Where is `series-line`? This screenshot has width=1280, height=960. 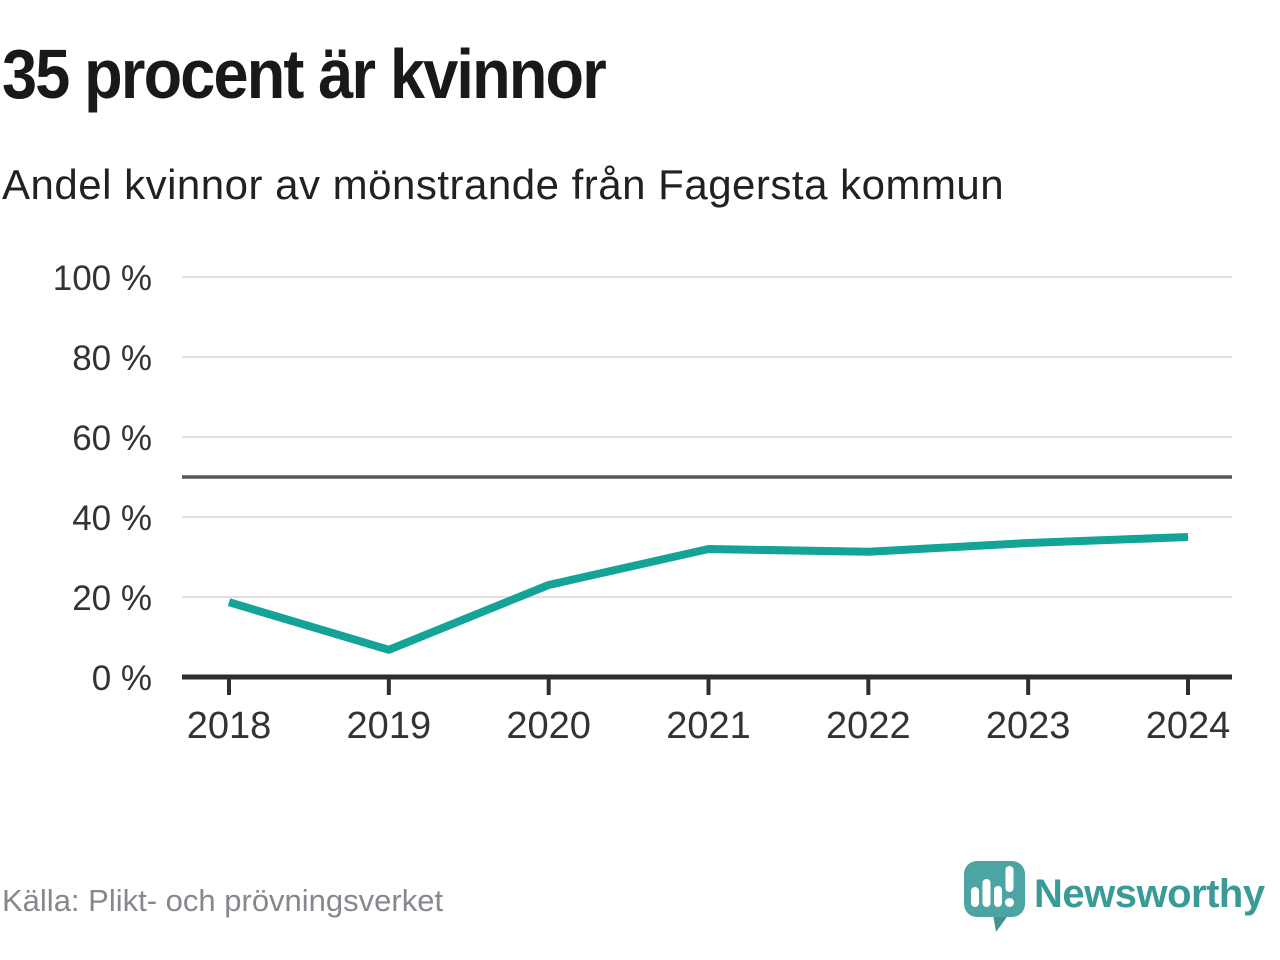 series-line is located at coordinates (708, 593).